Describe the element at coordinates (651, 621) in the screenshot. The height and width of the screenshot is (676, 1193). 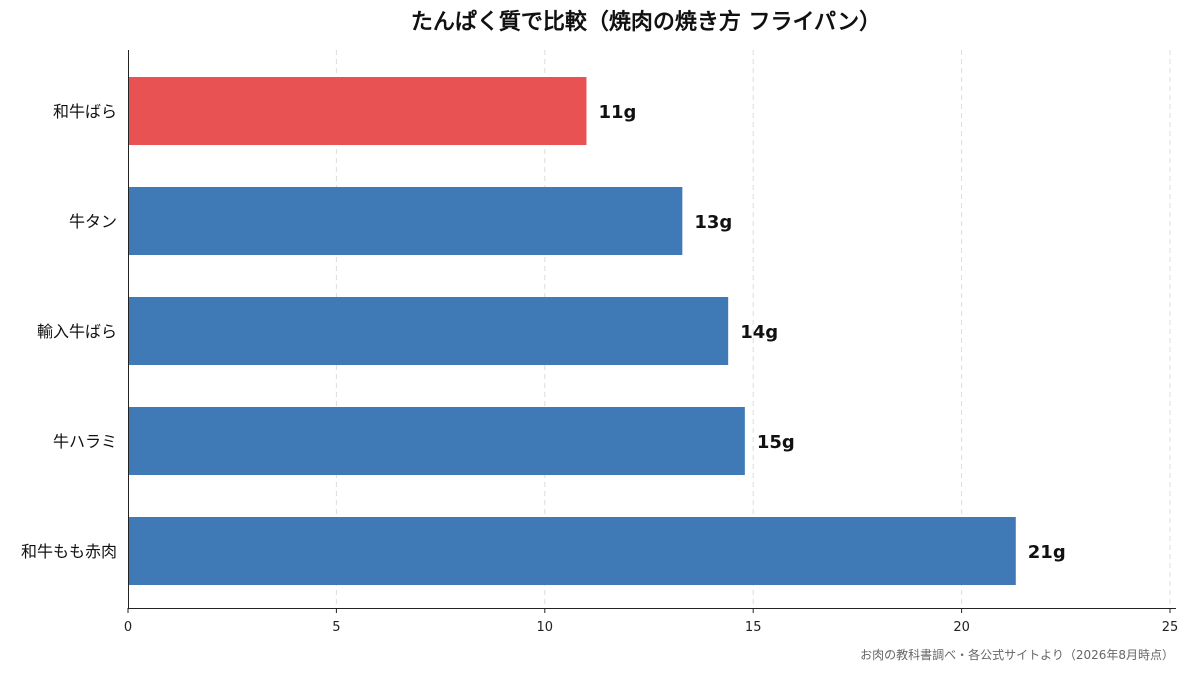
I see `x-ticks: 0 5 10 15 20 25` at that location.